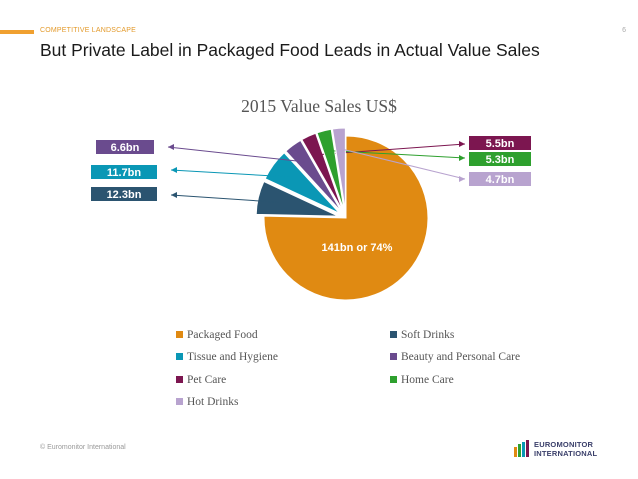 This screenshot has width=638, height=479. I want to click on legend-label-beauty-and-personal-care: Beauty and Personal Care, so click(460, 357).